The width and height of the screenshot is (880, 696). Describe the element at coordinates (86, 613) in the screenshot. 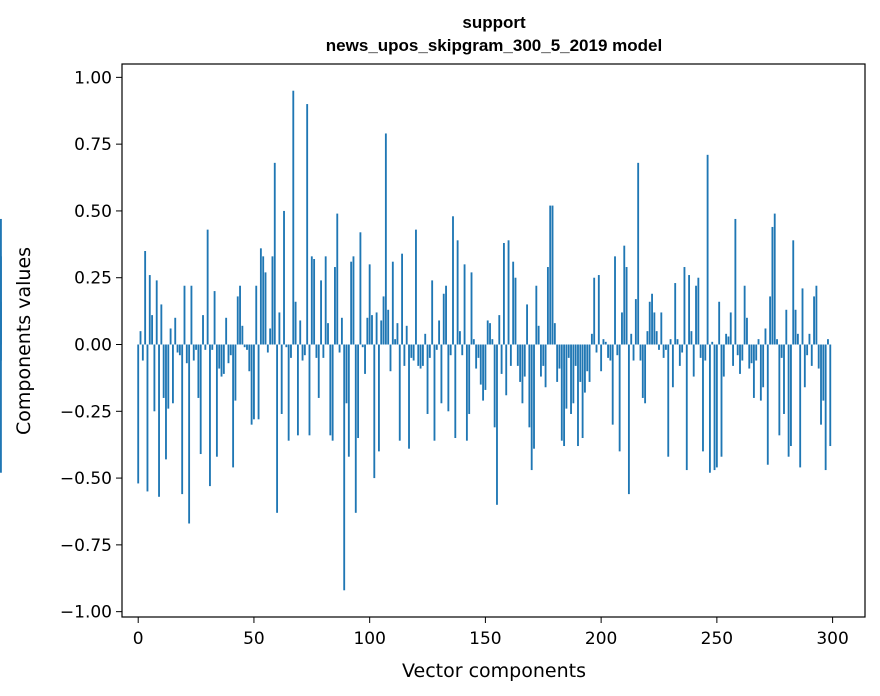

I see `y-tick-label: −1.00` at that location.